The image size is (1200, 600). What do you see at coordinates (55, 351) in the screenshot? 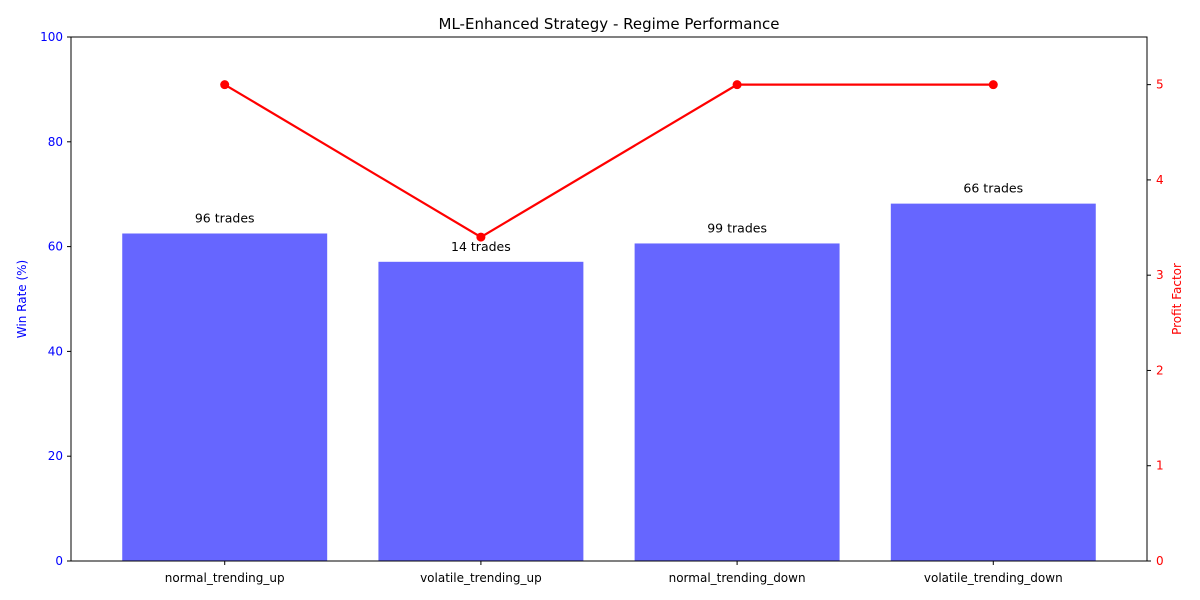
I see `left-tick-label: 40` at bounding box center [55, 351].